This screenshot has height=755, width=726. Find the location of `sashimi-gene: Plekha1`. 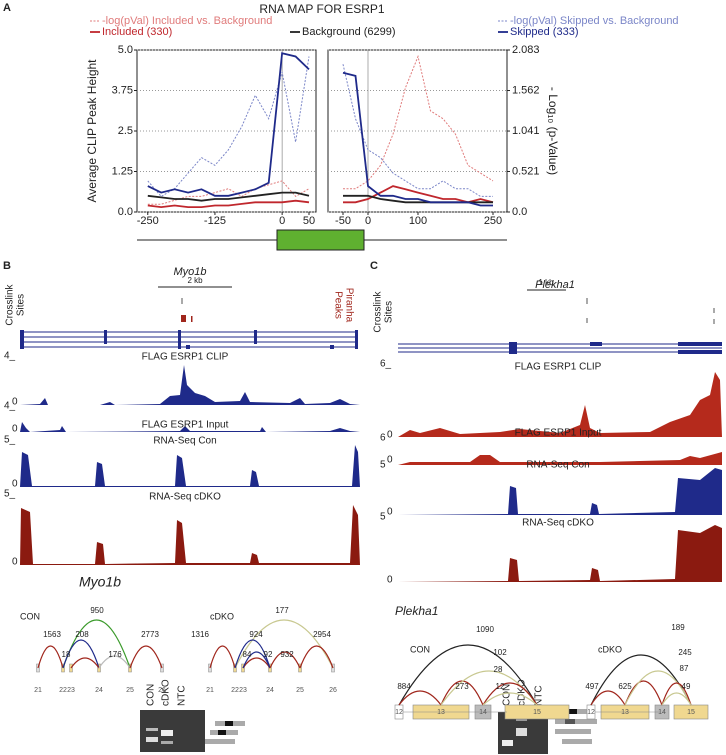

sashimi-gene: Plekha1 is located at coordinates (416, 611).